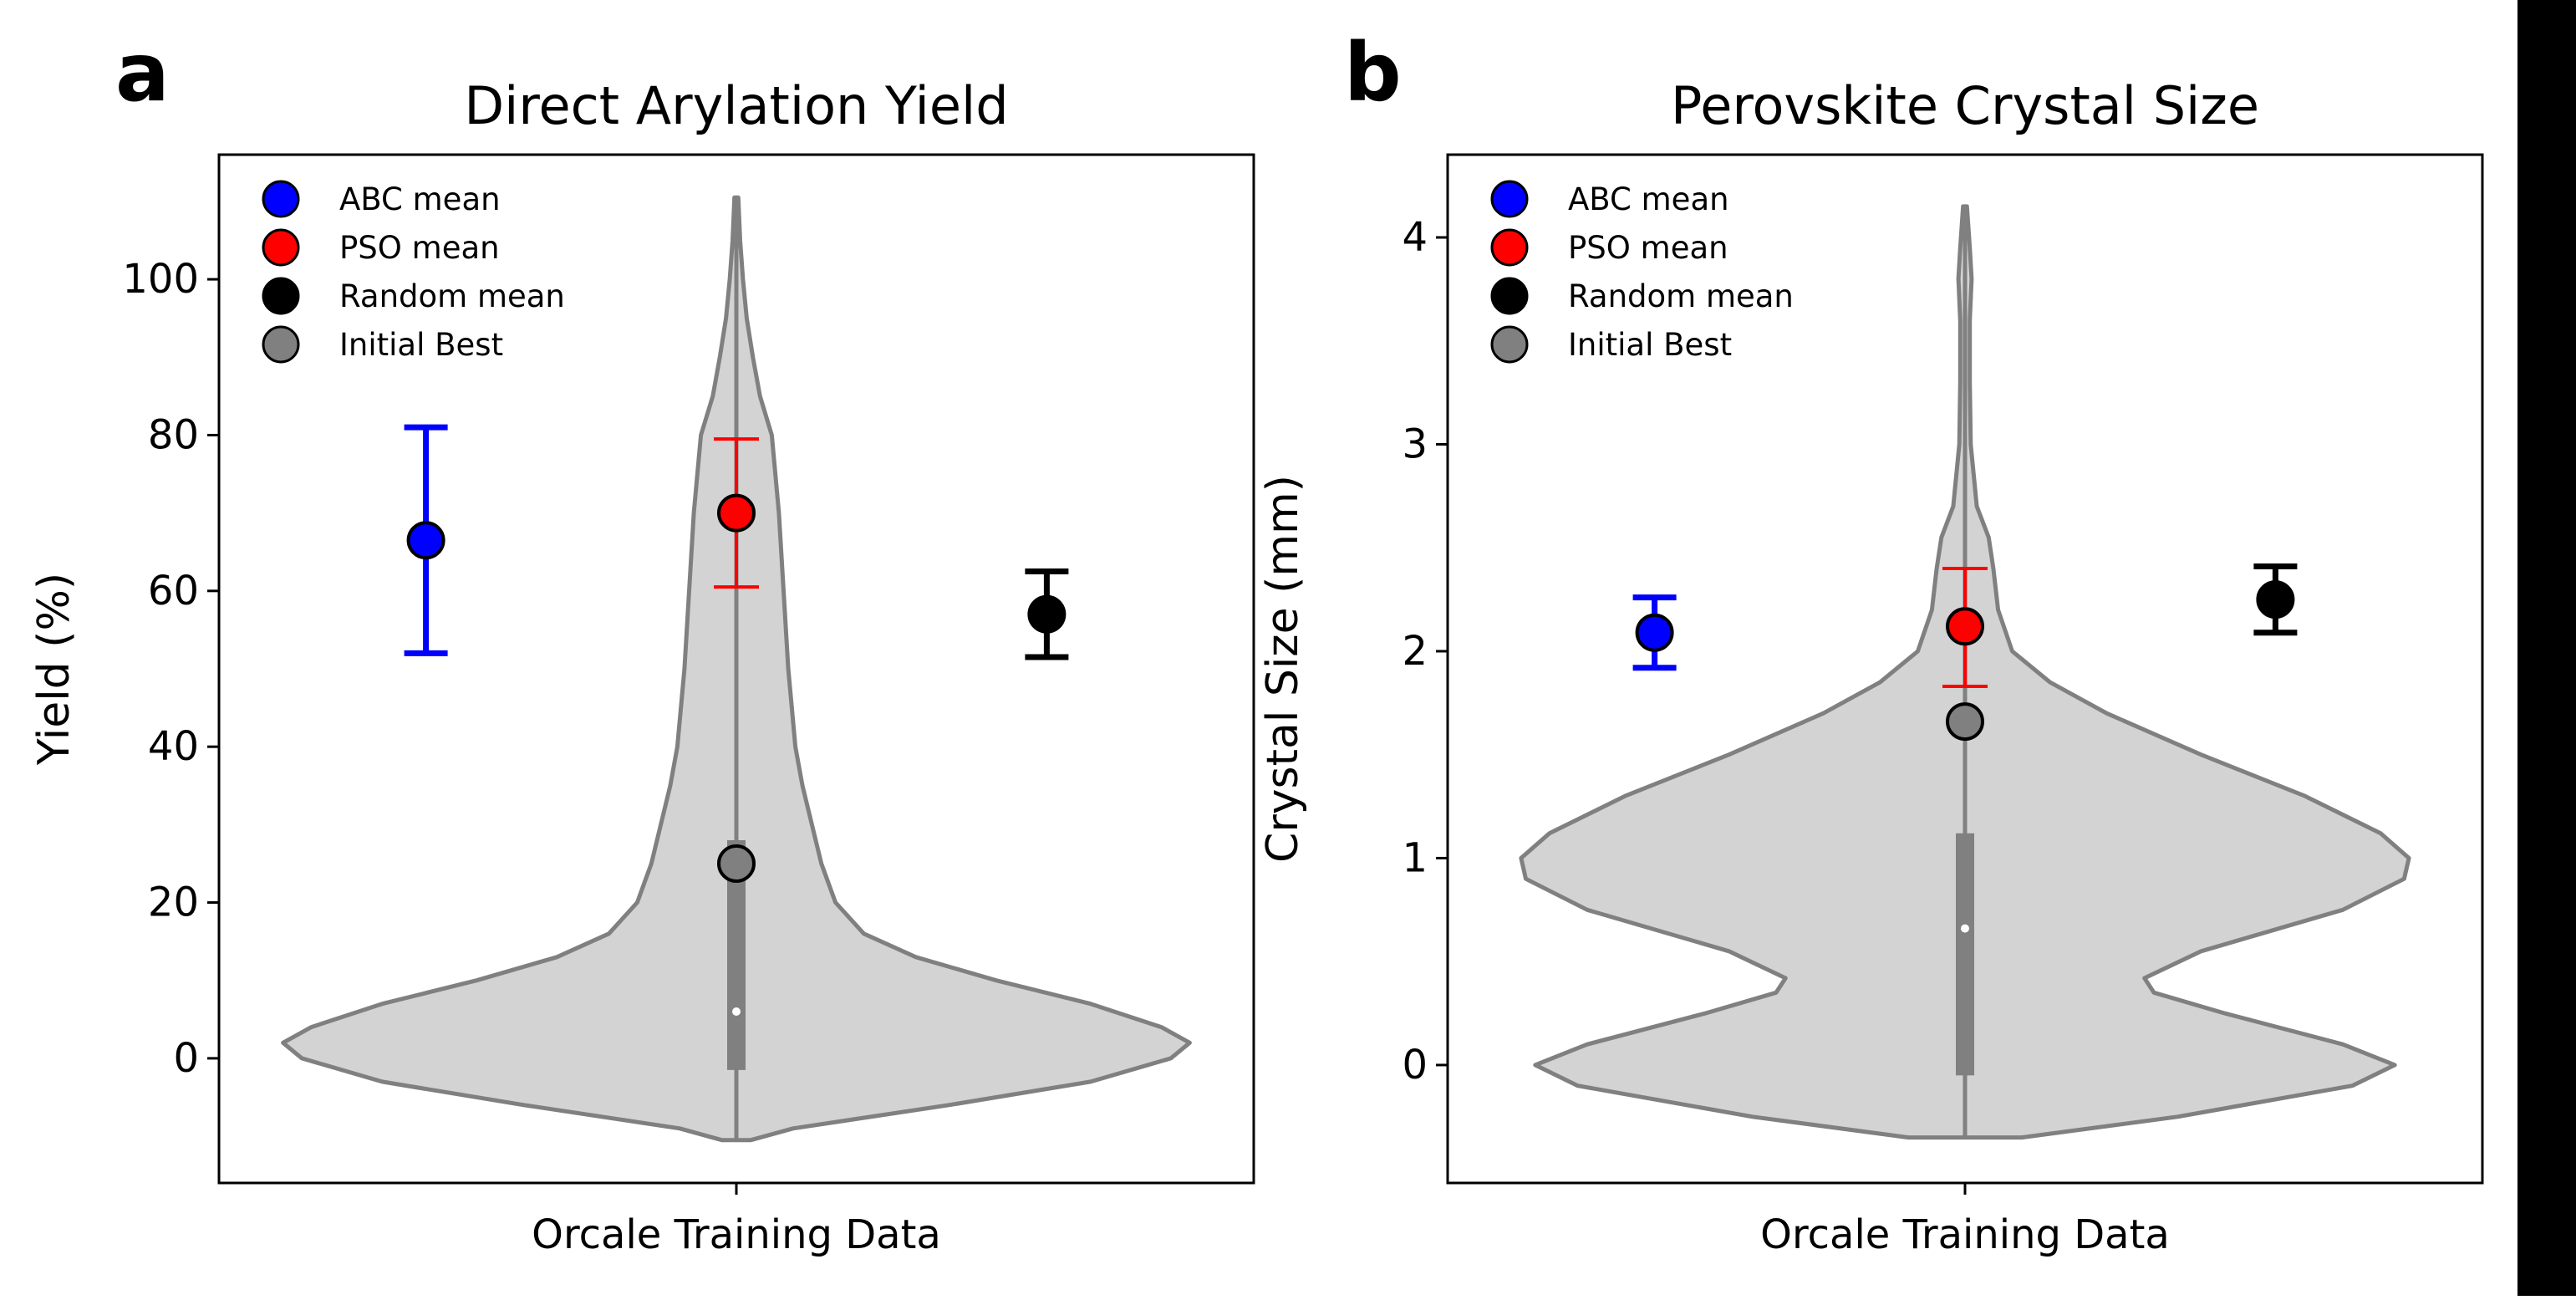  Describe the element at coordinates (173, 434) in the screenshot. I see `y-tick-label: 80` at that location.